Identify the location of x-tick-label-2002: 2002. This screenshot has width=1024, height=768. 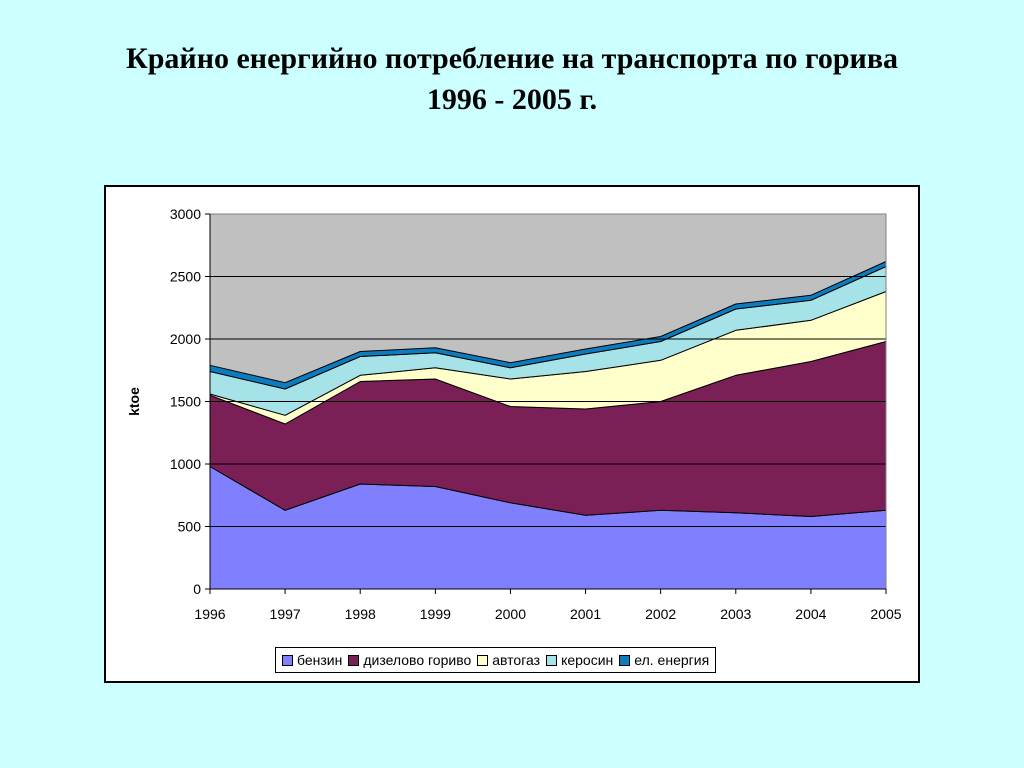
(660, 614).